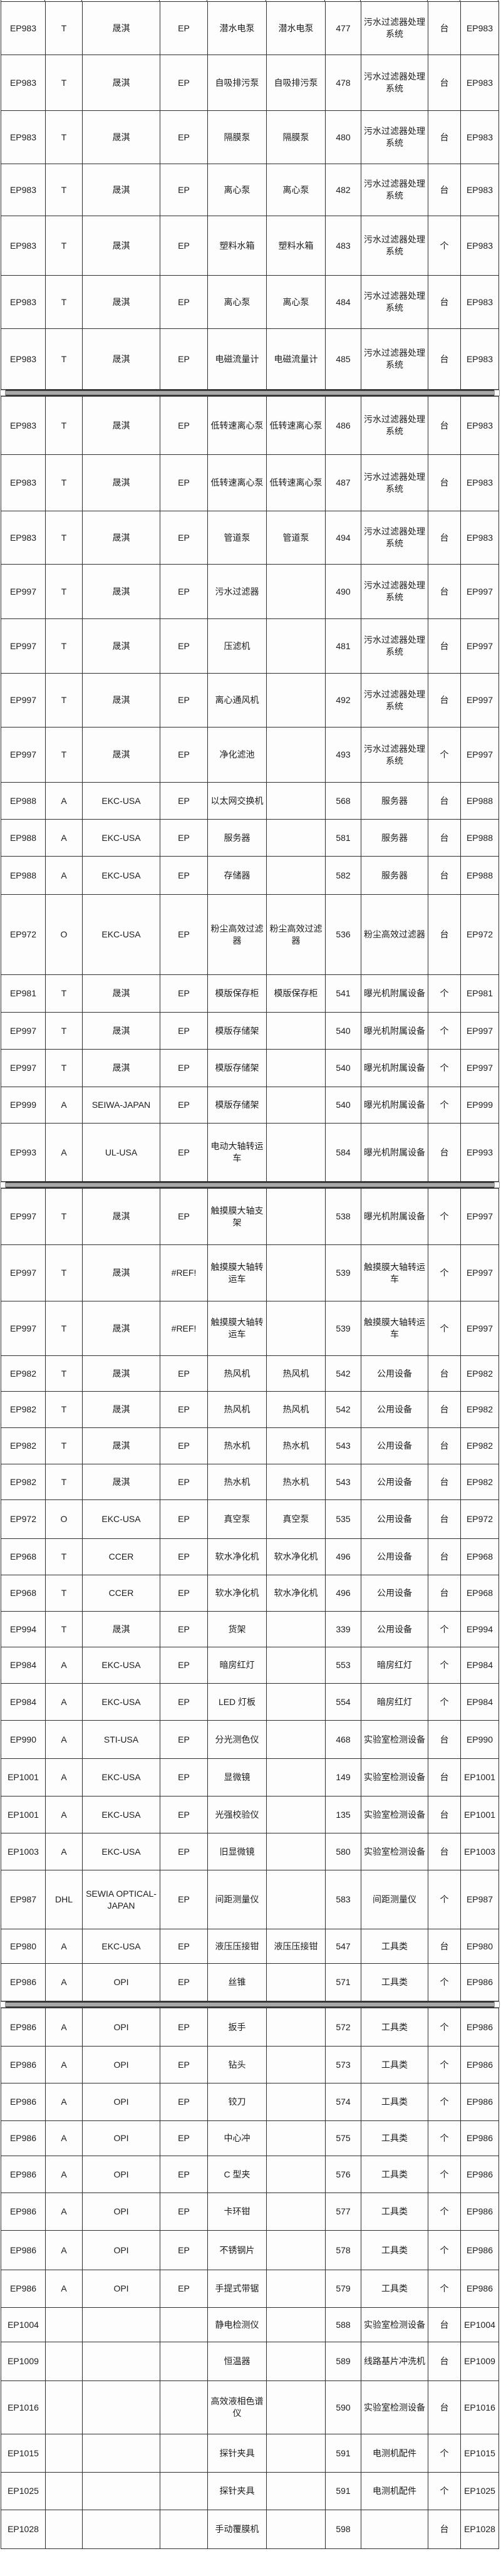  Describe the element at coordinates (479, 190) in the screenshot. I see `cell-code-2: EP983` at that location.